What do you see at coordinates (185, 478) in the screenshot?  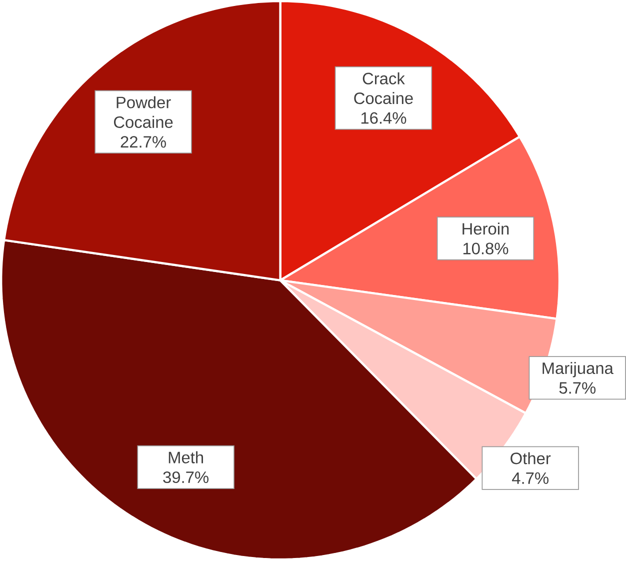 I see `data-label: 39.7%` at bounding box center [185, 478].